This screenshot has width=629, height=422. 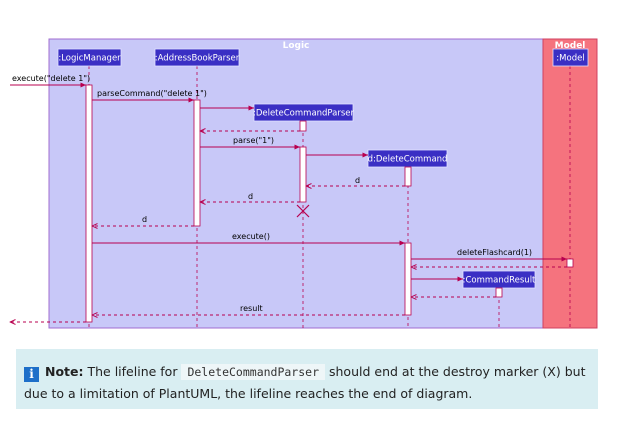 What do you see at coordinates (132, 371) in the screenshot?
I see `note-text-before: The lifeline for` at bounding box center [132, 371].